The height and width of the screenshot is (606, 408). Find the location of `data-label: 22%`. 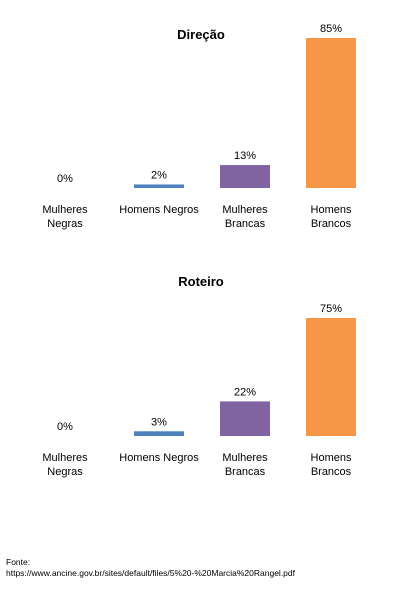

data-label: 22% is located at coordinates (245, 392).